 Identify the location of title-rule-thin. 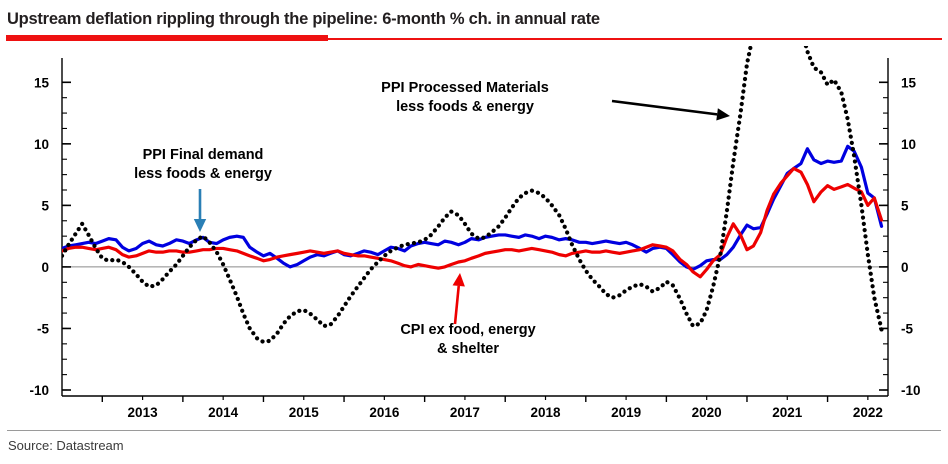
(474, 39).